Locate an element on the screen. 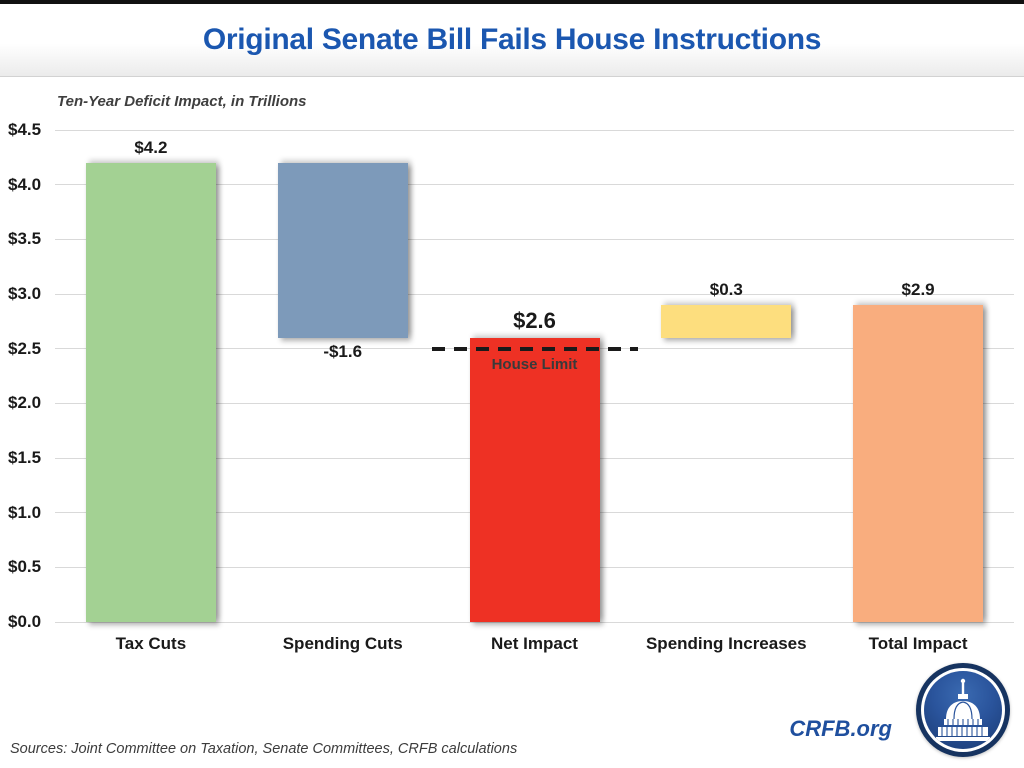 The height and width of the screenshot is (768, 1024). top-border is located at coordinates (512, 2).